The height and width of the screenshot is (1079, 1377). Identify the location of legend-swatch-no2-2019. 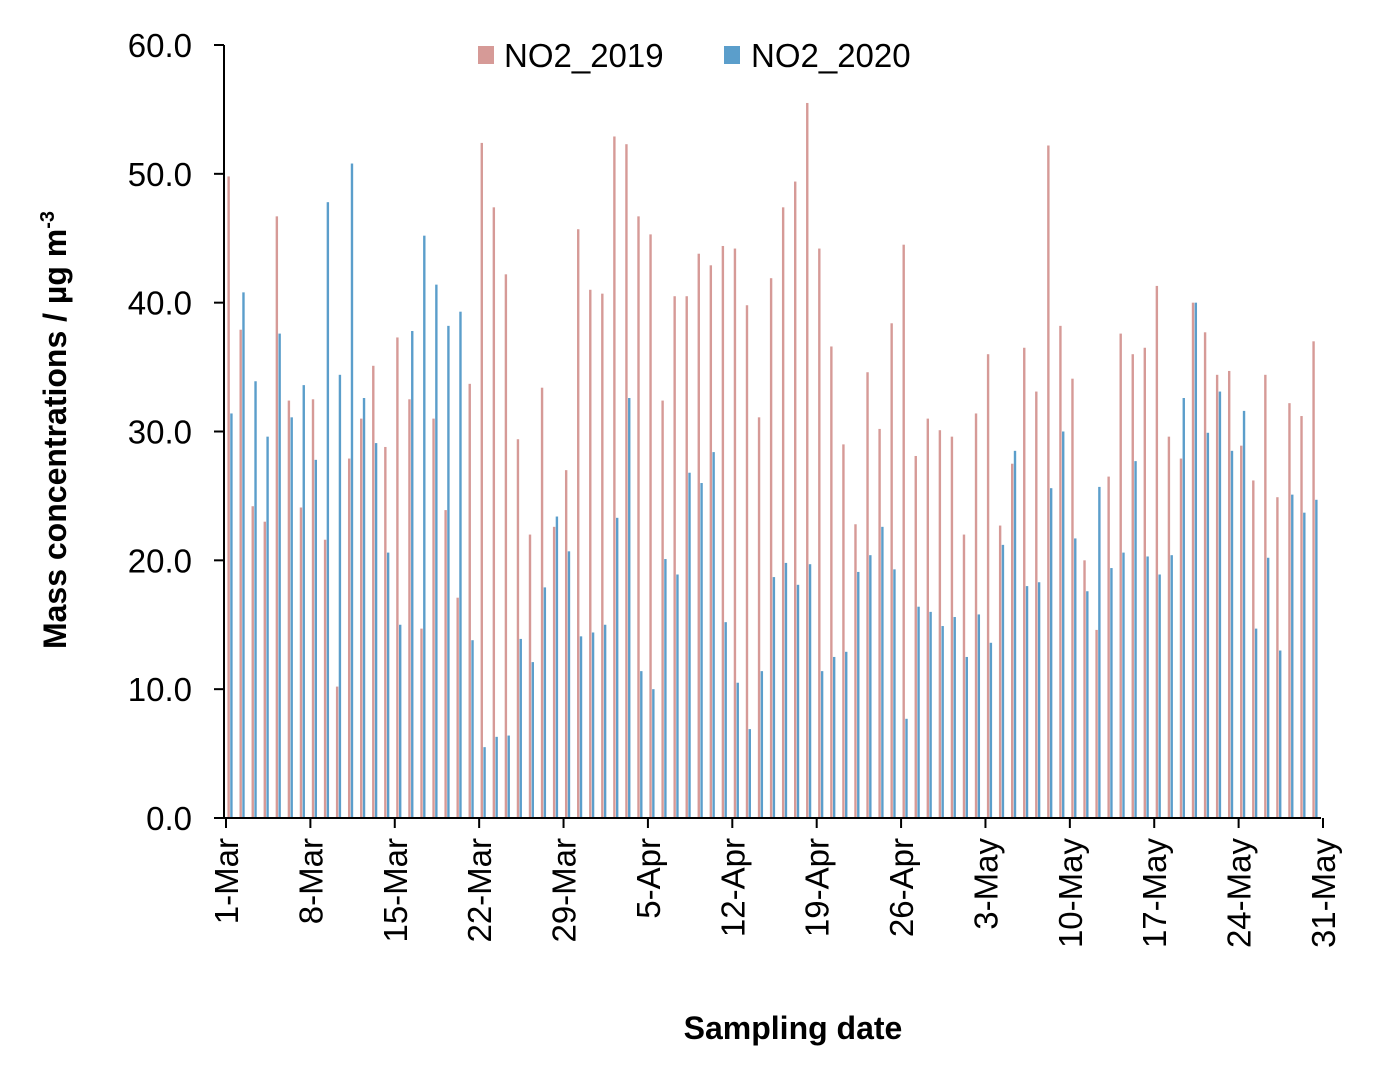
(486, 55).